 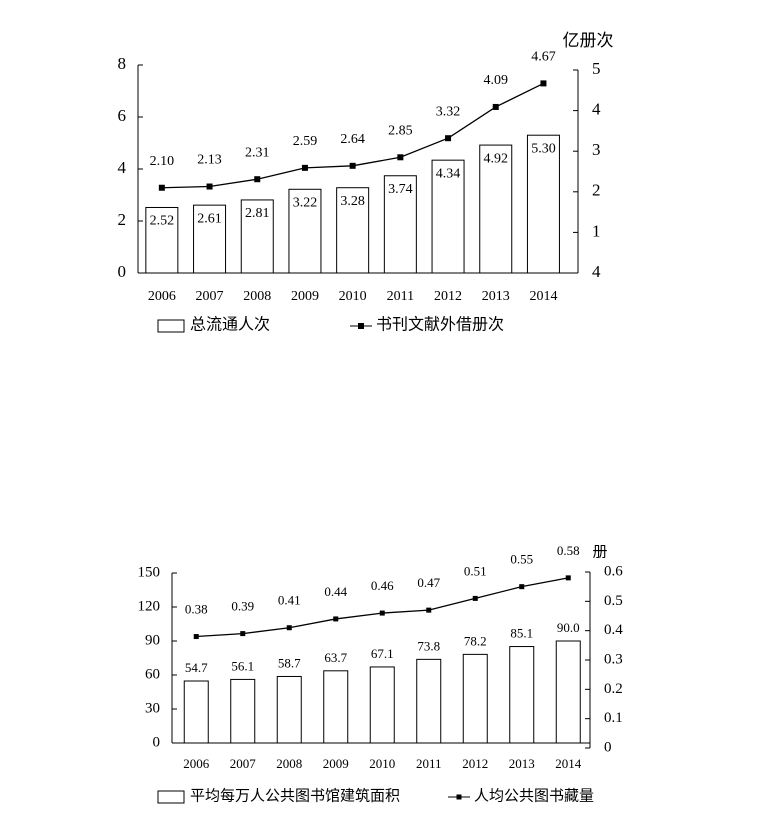 I want to click on value-label: 4.67, so click(x=543, y=57).